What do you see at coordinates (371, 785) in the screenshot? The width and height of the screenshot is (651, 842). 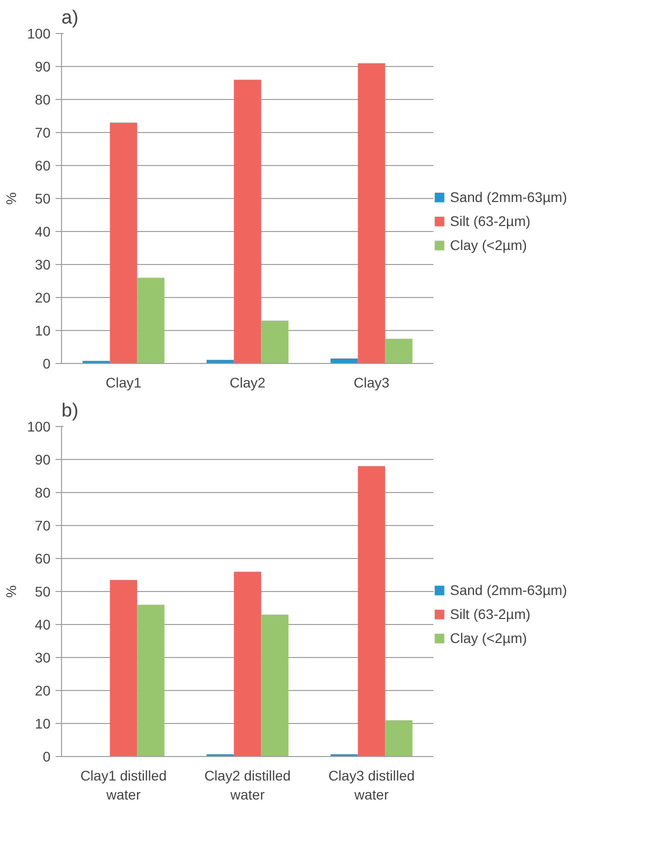 I see `x-tick-label: Clay3 distilled water` at bounding box center [371, 785].